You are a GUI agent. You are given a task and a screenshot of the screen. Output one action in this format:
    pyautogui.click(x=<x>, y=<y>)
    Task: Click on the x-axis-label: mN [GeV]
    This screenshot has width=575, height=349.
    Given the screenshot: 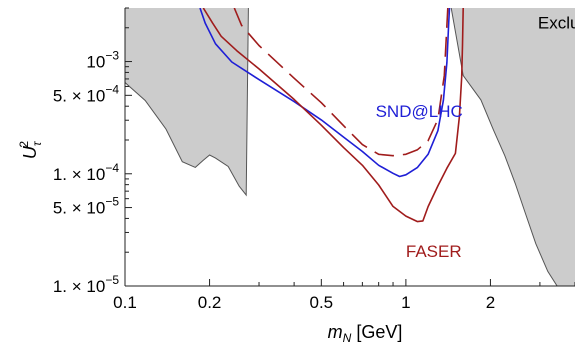 What is the action you would take?
    pyautogui.click(x=365, y=333)
    